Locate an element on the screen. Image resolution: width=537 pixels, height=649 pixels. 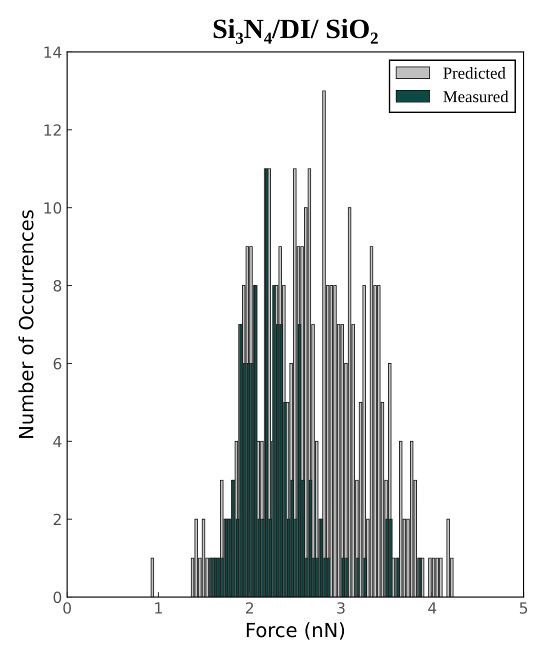
y-tick-label: 8 is located at coordinates (58, 286).